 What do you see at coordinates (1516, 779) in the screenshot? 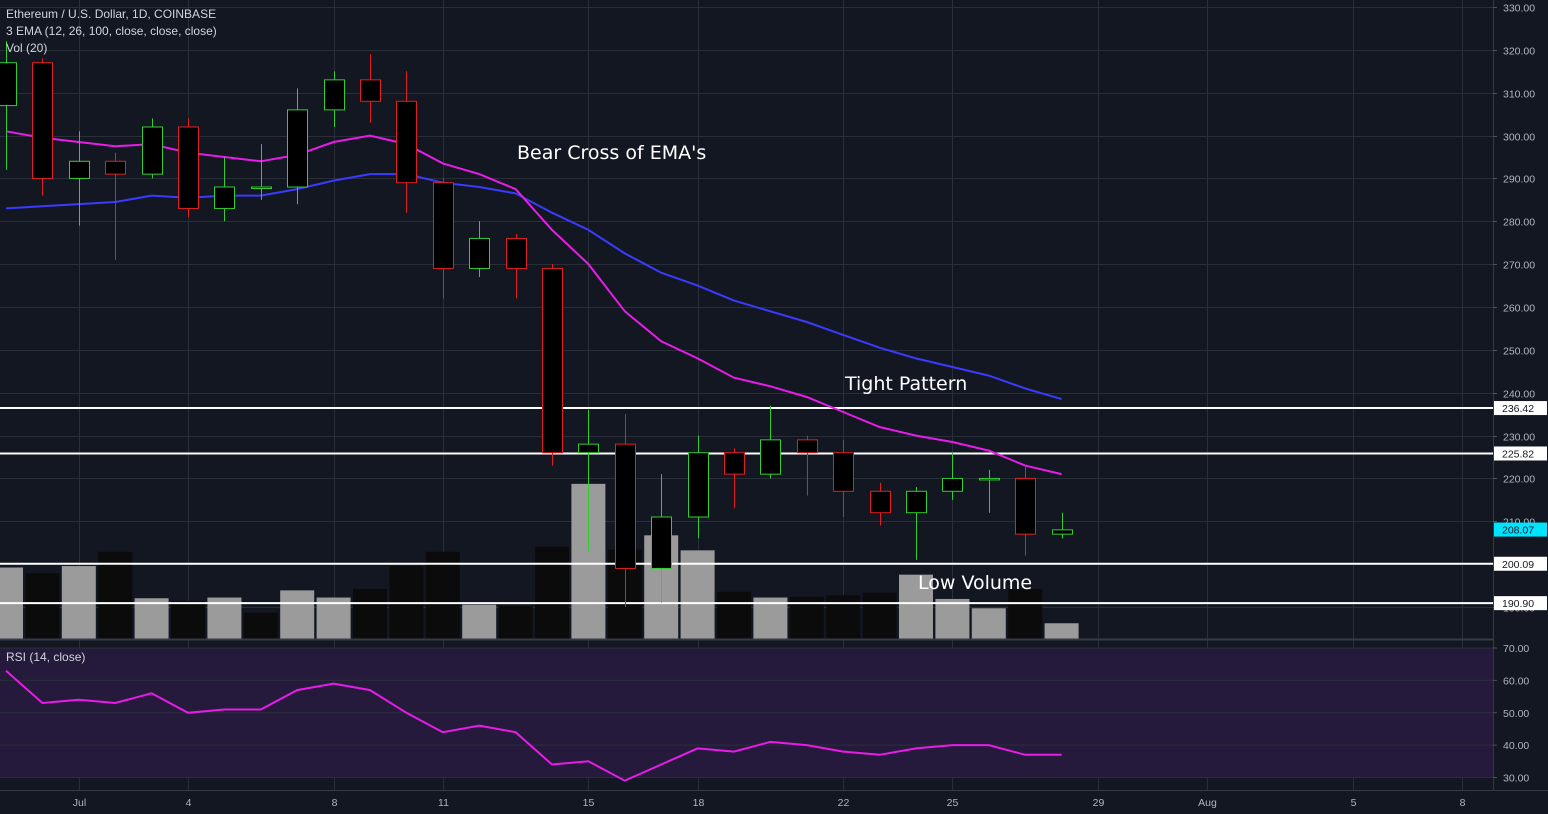
I see `rsi-tick-label: 30.00` at bounding box center [1516, 779].